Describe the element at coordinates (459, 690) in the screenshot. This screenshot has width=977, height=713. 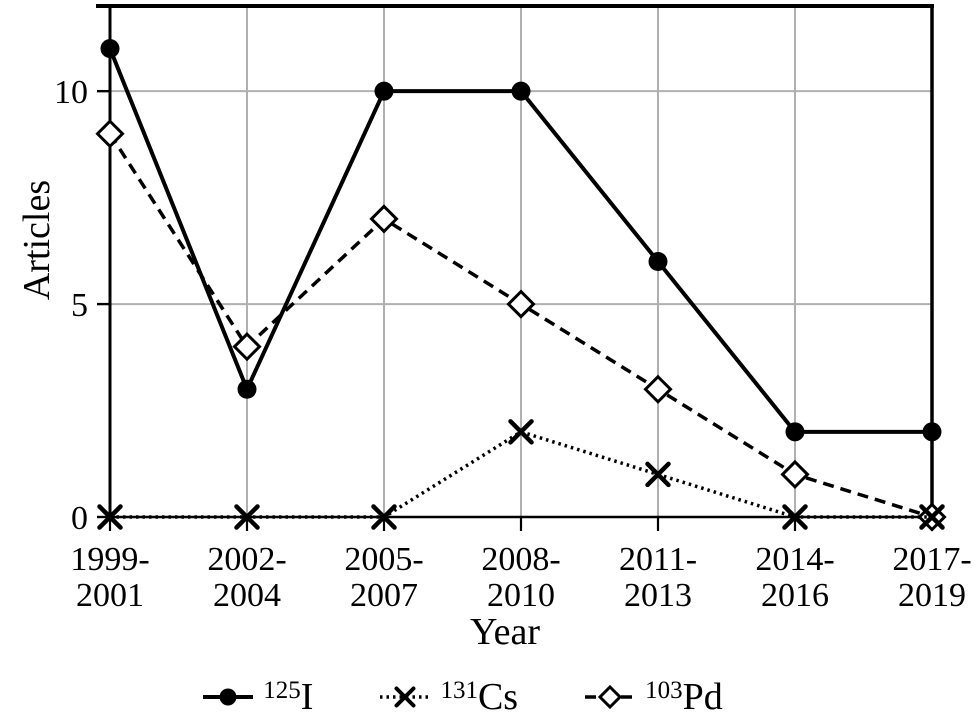
I see `isotope-mass-number: 131` at that location.